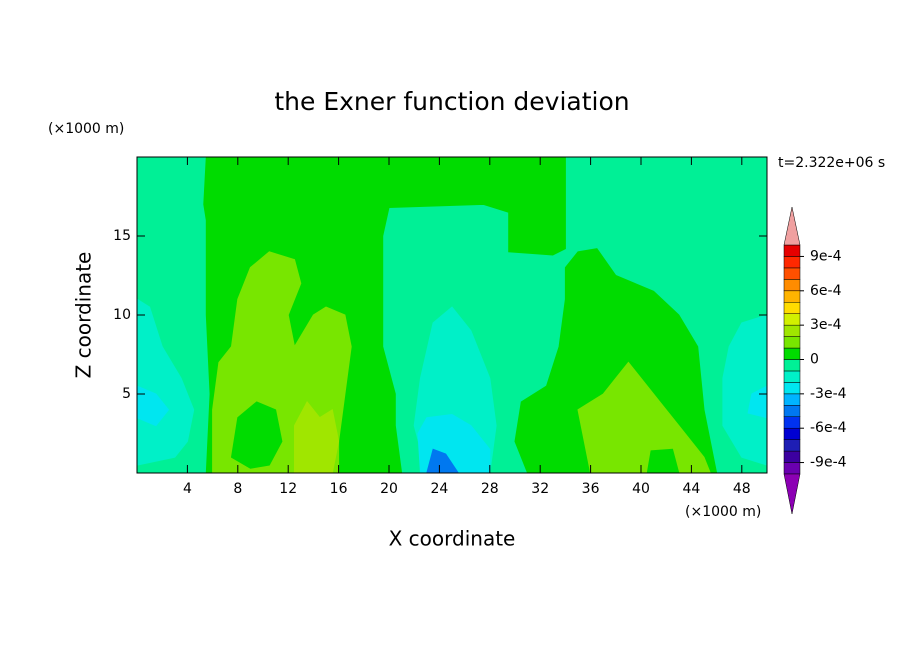  I want to click on x-tick-label: 8, so click(237, 489).